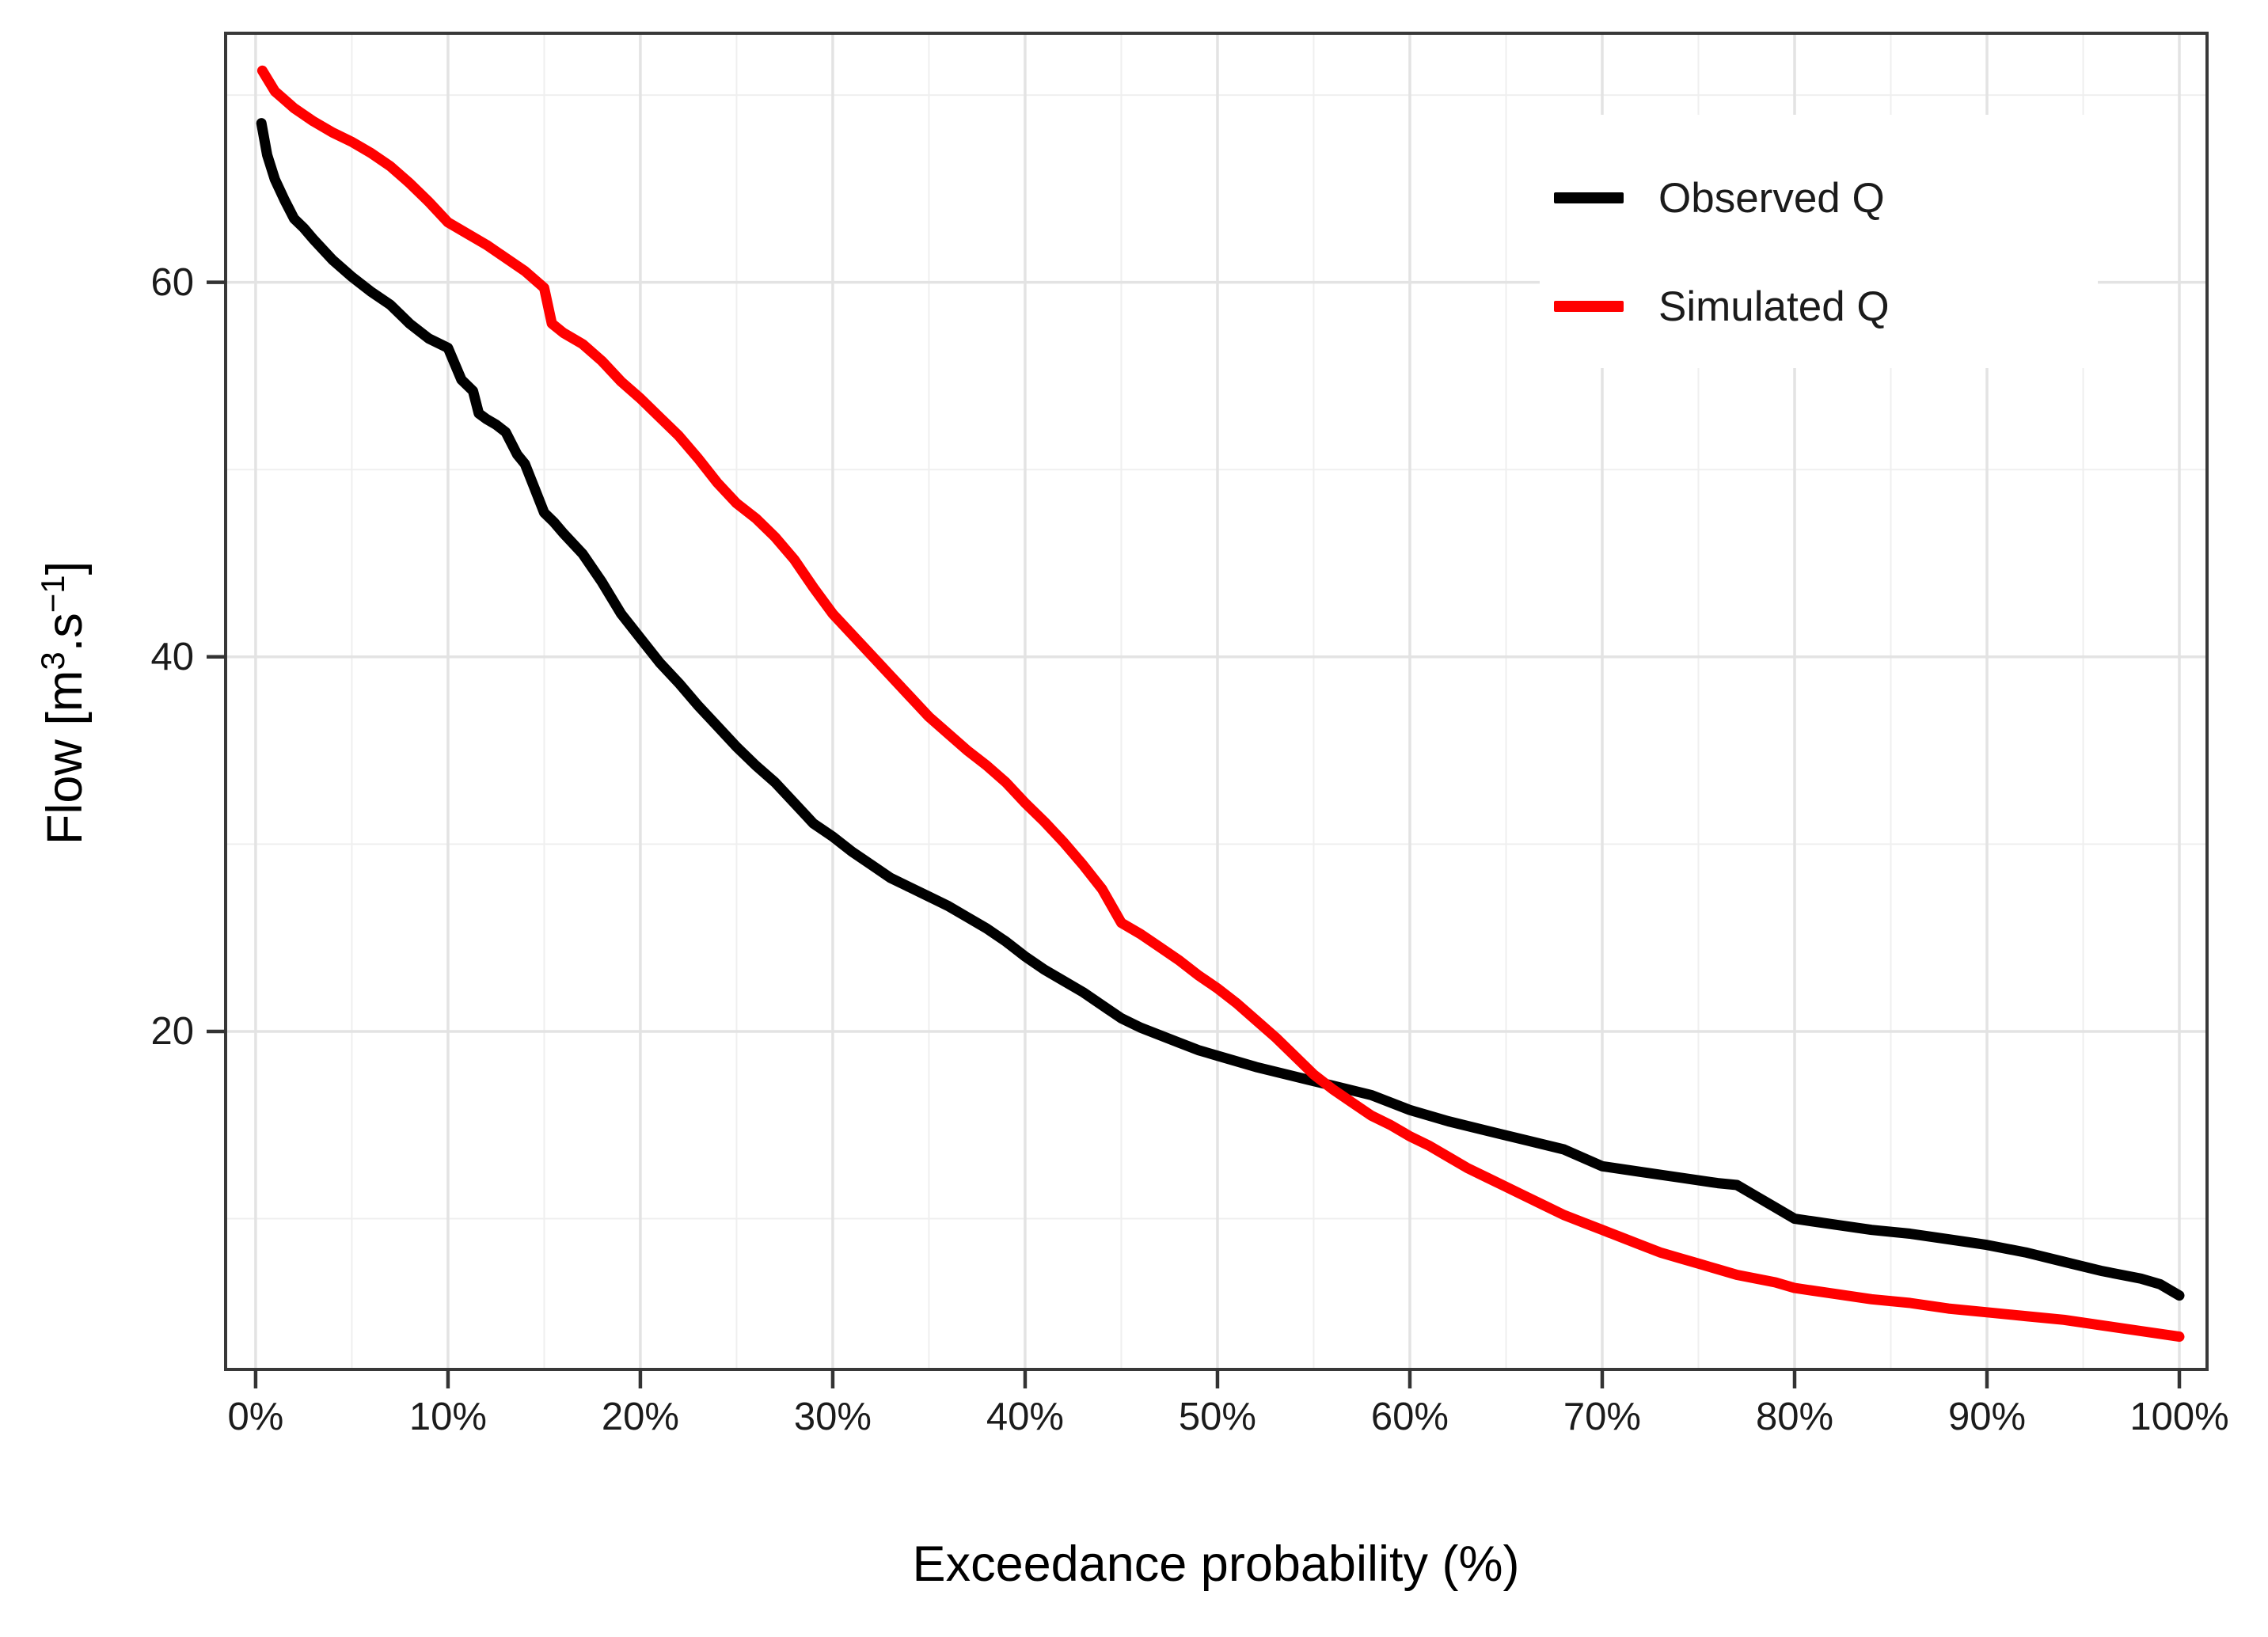  What do you see at coordinates (1987, 1417) in the screenshot?
I see `x-tick-label-90%: 90%` at bounding box center [1987, 1417].